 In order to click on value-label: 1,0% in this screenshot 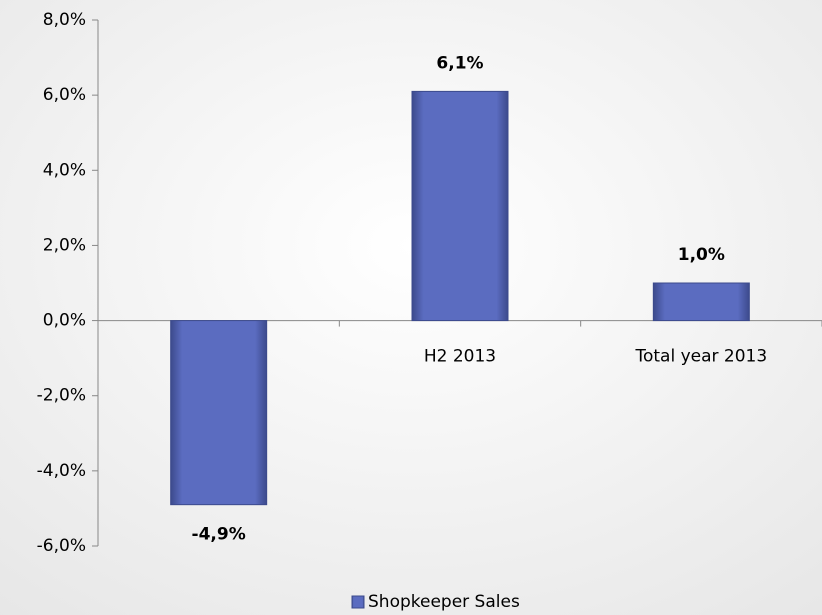, I will do `click(701, 255)`.